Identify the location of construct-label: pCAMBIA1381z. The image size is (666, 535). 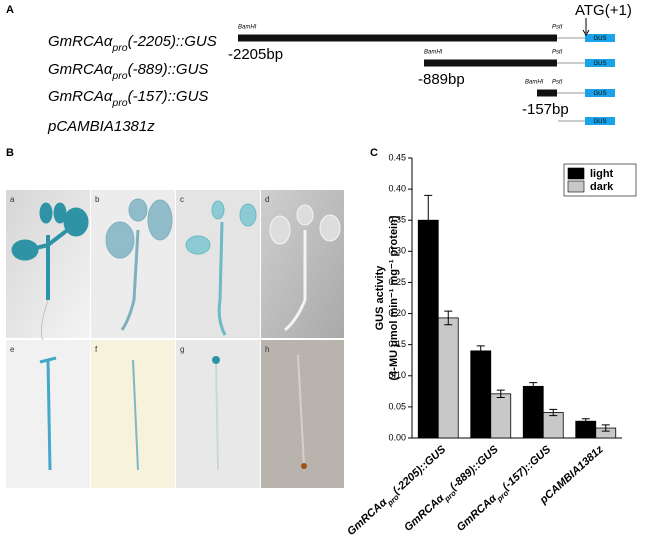
(101, 126).